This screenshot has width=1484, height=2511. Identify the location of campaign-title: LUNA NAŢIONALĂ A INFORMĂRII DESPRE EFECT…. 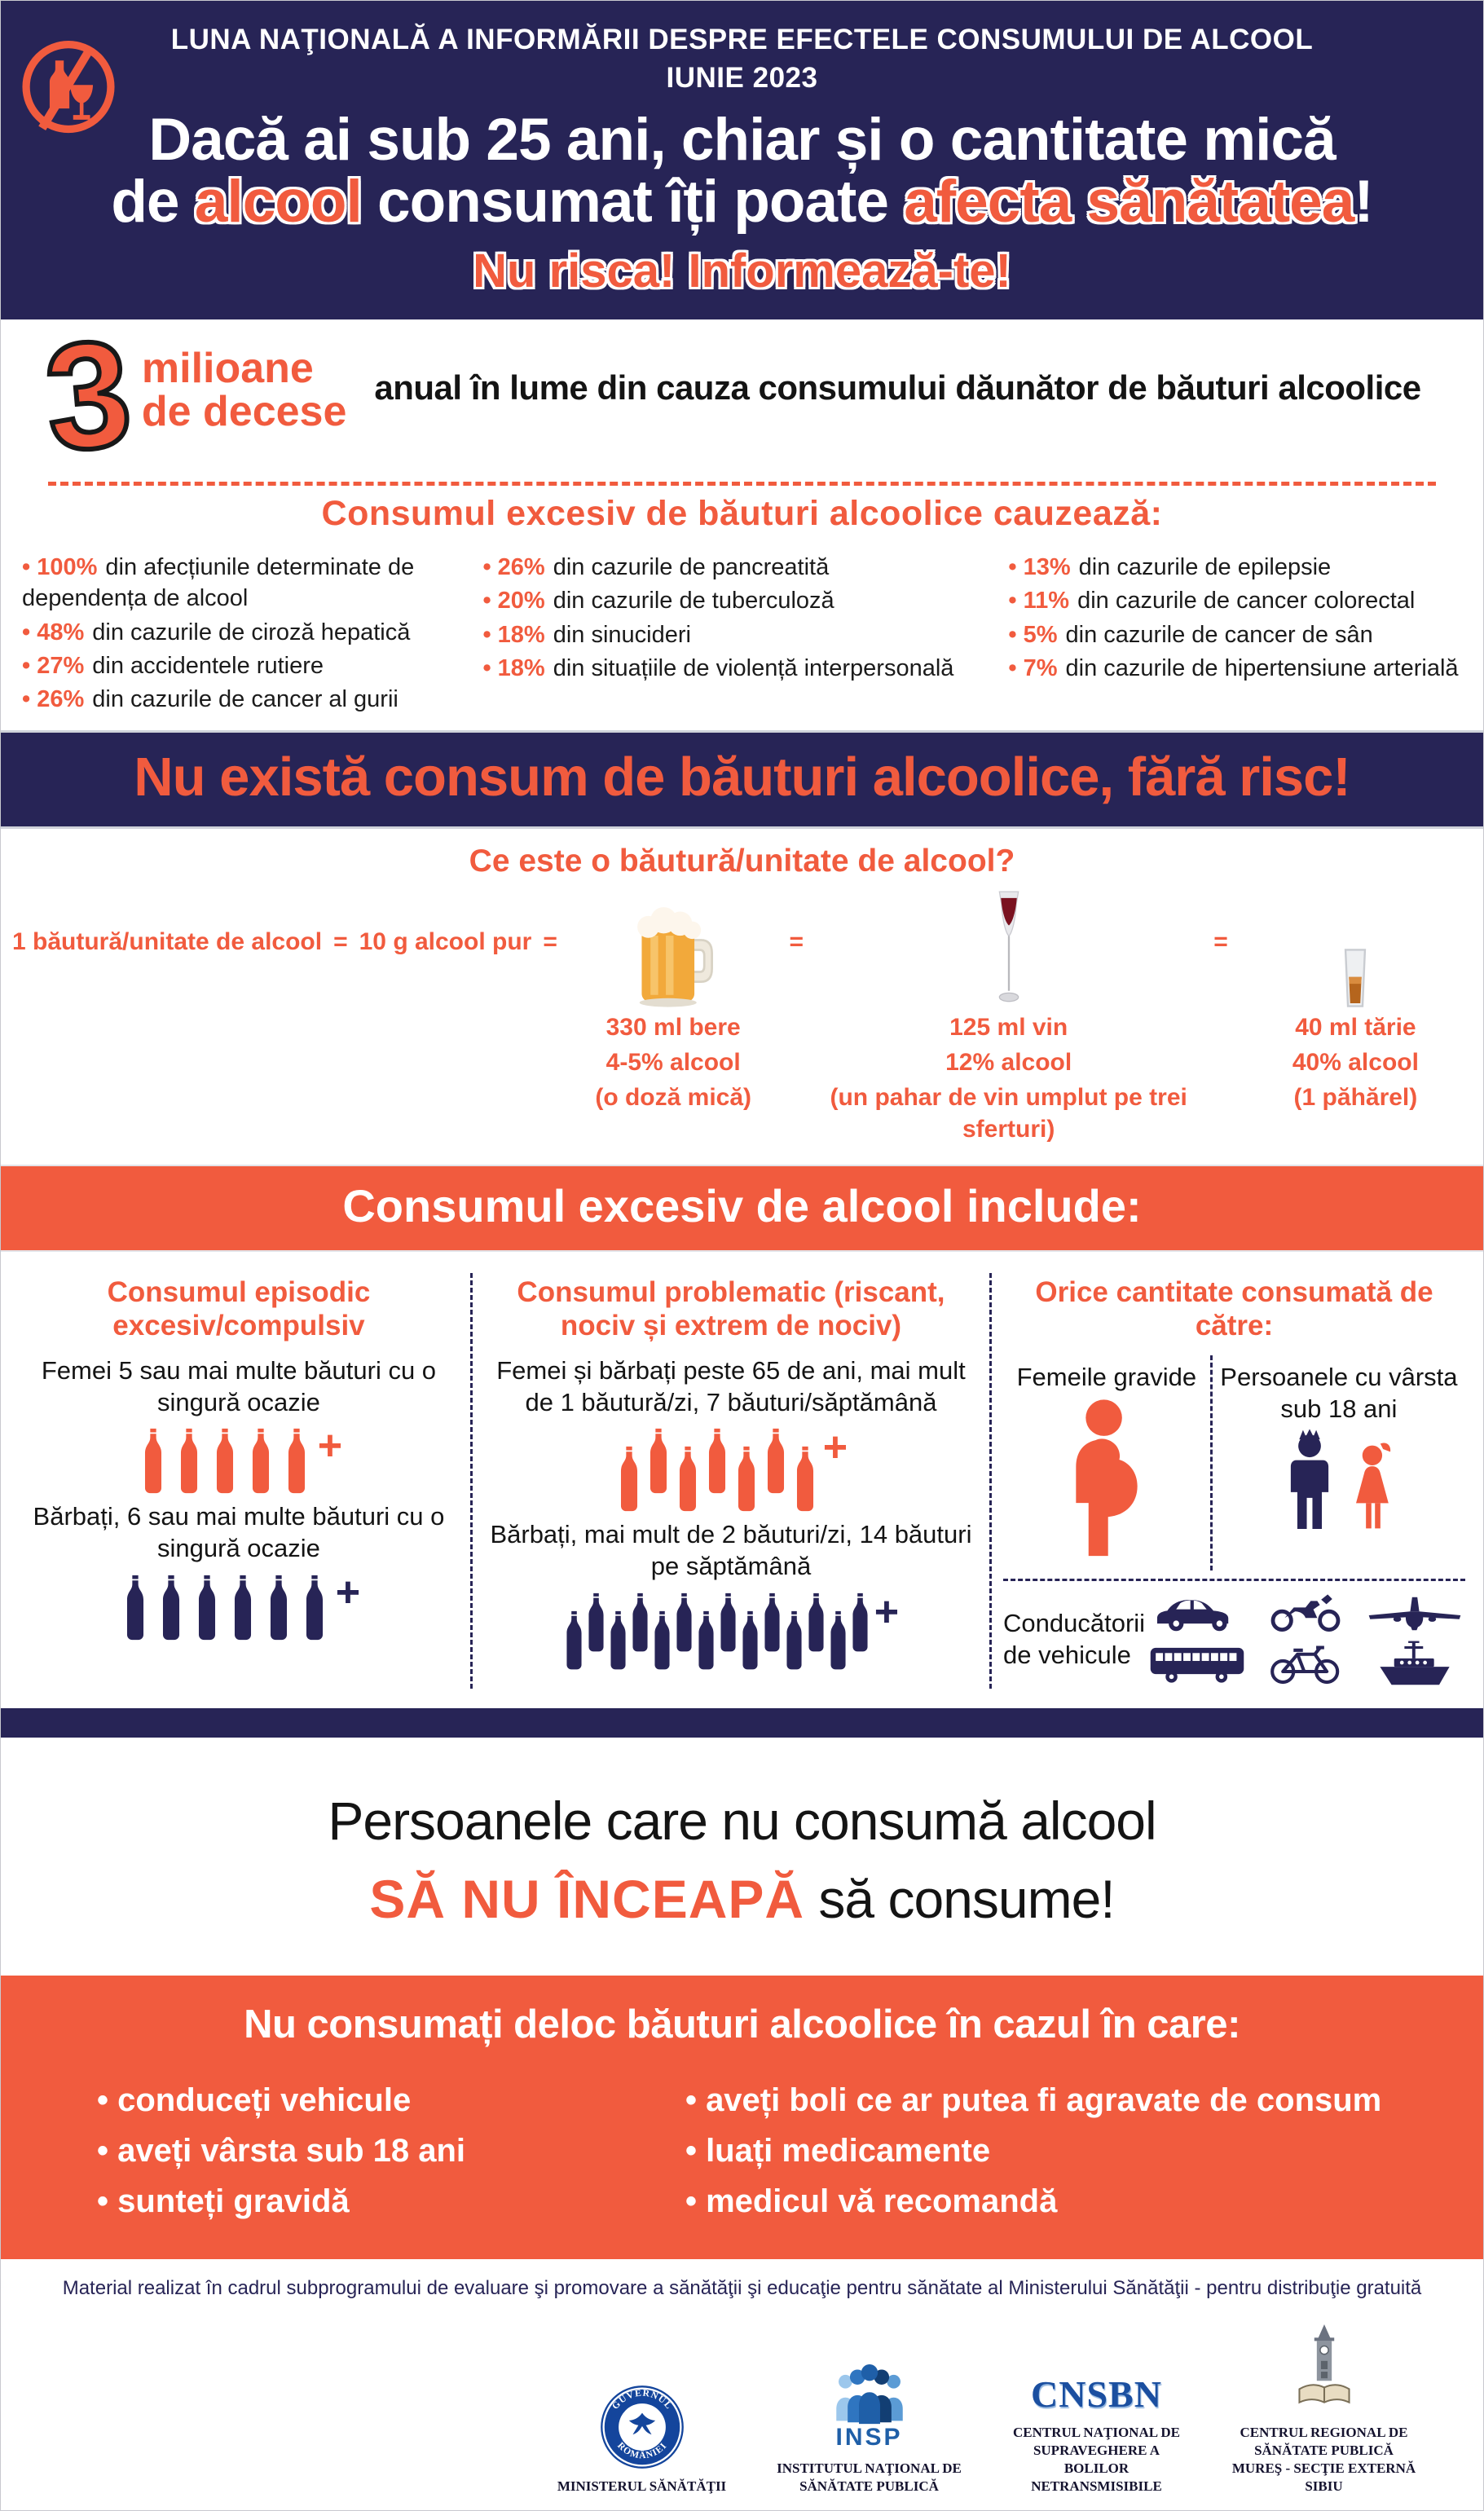
(742, 39).